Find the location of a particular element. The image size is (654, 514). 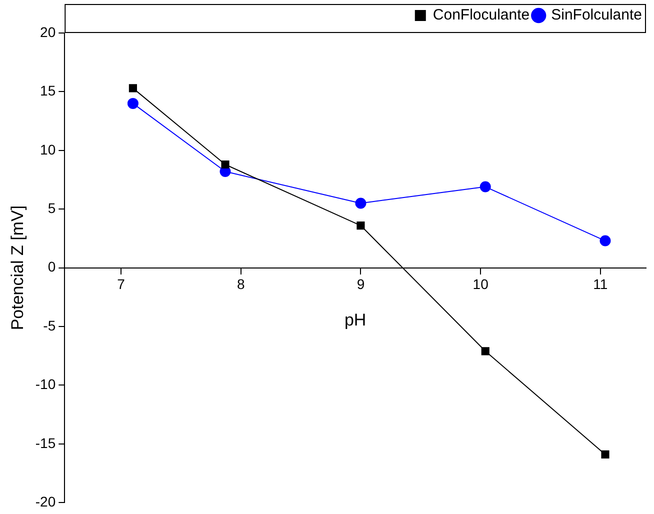

y-tick-label: -10 is located at coordinates (45, 384).